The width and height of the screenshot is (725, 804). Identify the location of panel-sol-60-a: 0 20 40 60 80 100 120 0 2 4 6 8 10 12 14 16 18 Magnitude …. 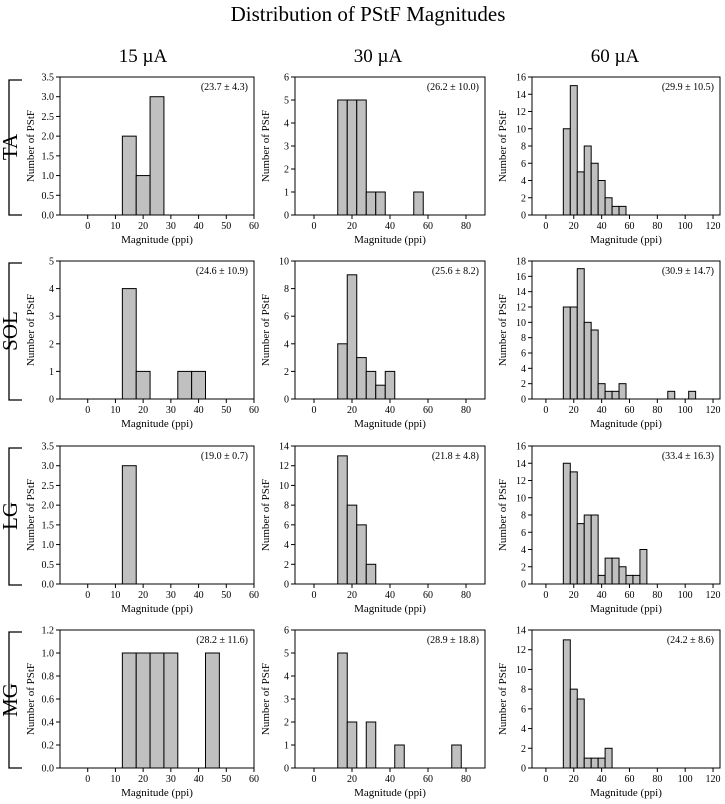
(609, 344).